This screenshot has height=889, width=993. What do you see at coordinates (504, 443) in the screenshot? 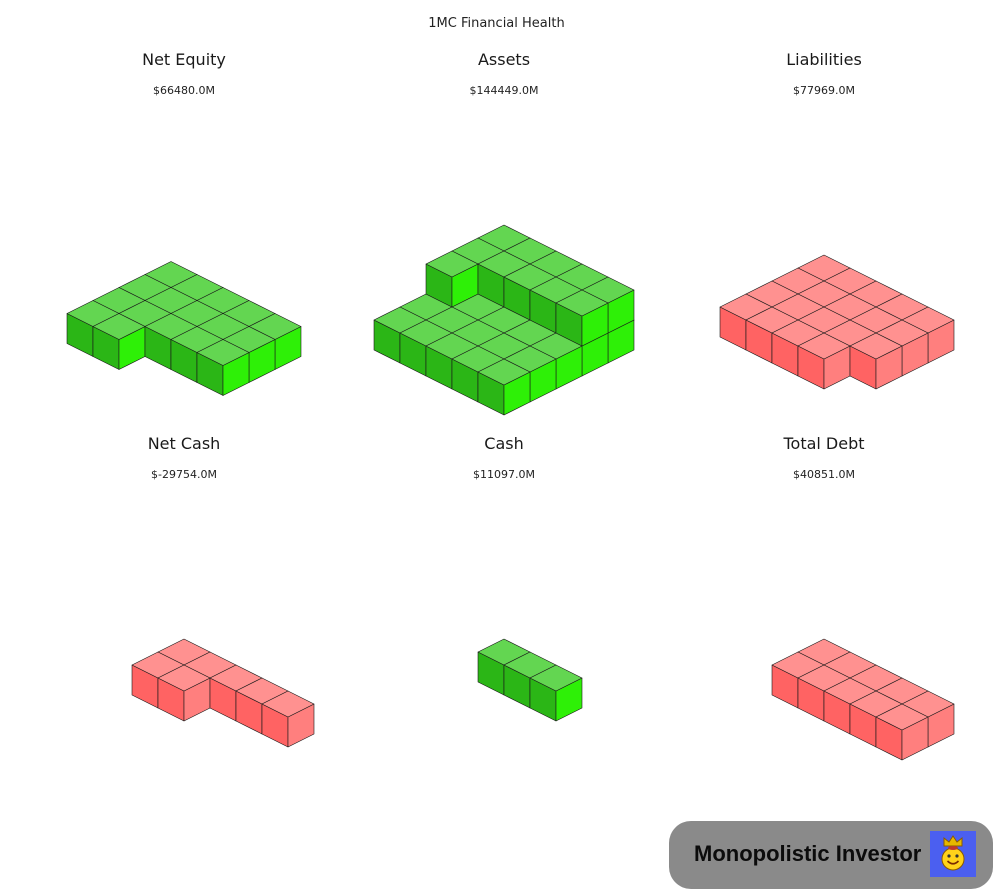
I see `panel-title: Cash` at bounding box center [504, 443].